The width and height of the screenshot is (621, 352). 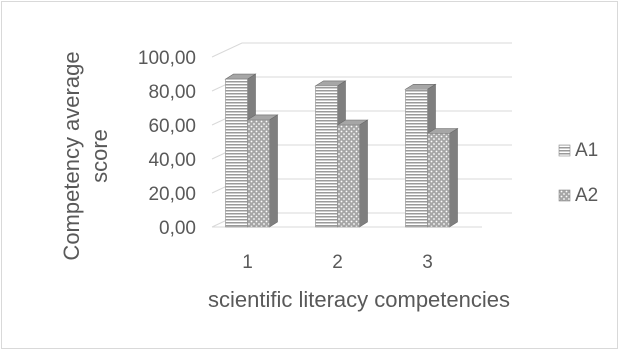 What do you see at coordinates (247, 262) in the screenshot?
I see `x-tick-label: 1` at bounding box center [247, 262].